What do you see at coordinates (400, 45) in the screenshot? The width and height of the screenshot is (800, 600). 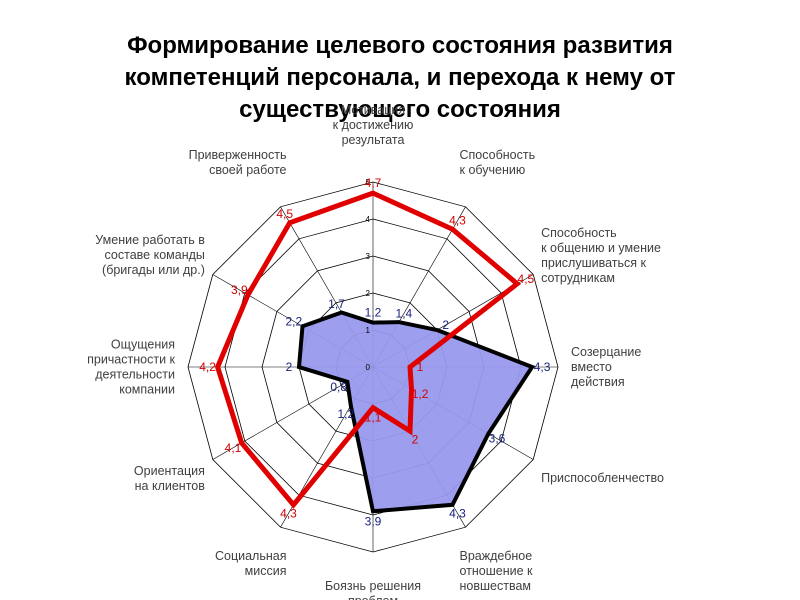 I see `title-line-1: Формирование целевого состояния развития` at bounding box center [400, 45].